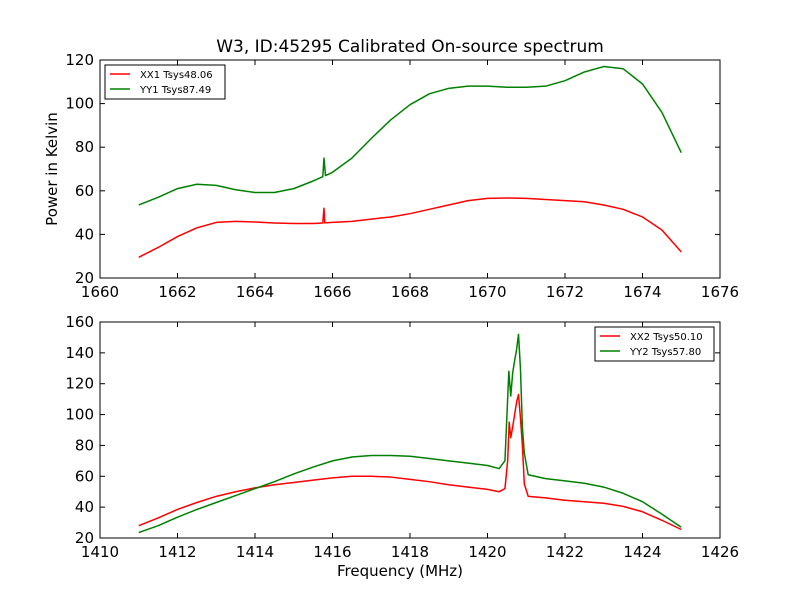  Describe the element at coordinates (410, 292) in the screenshot. I see `x-tick-label-1-4: 1668` at that location.